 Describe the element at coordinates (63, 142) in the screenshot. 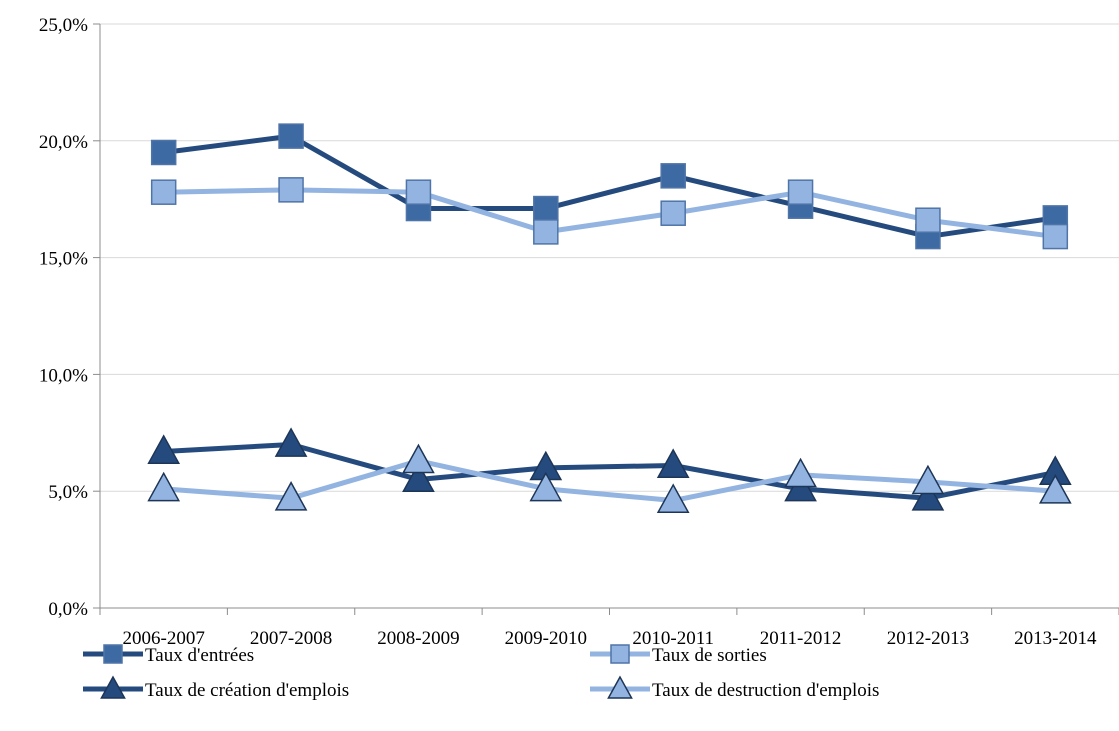

I see `y-tick-label: 20,0%` at that location.